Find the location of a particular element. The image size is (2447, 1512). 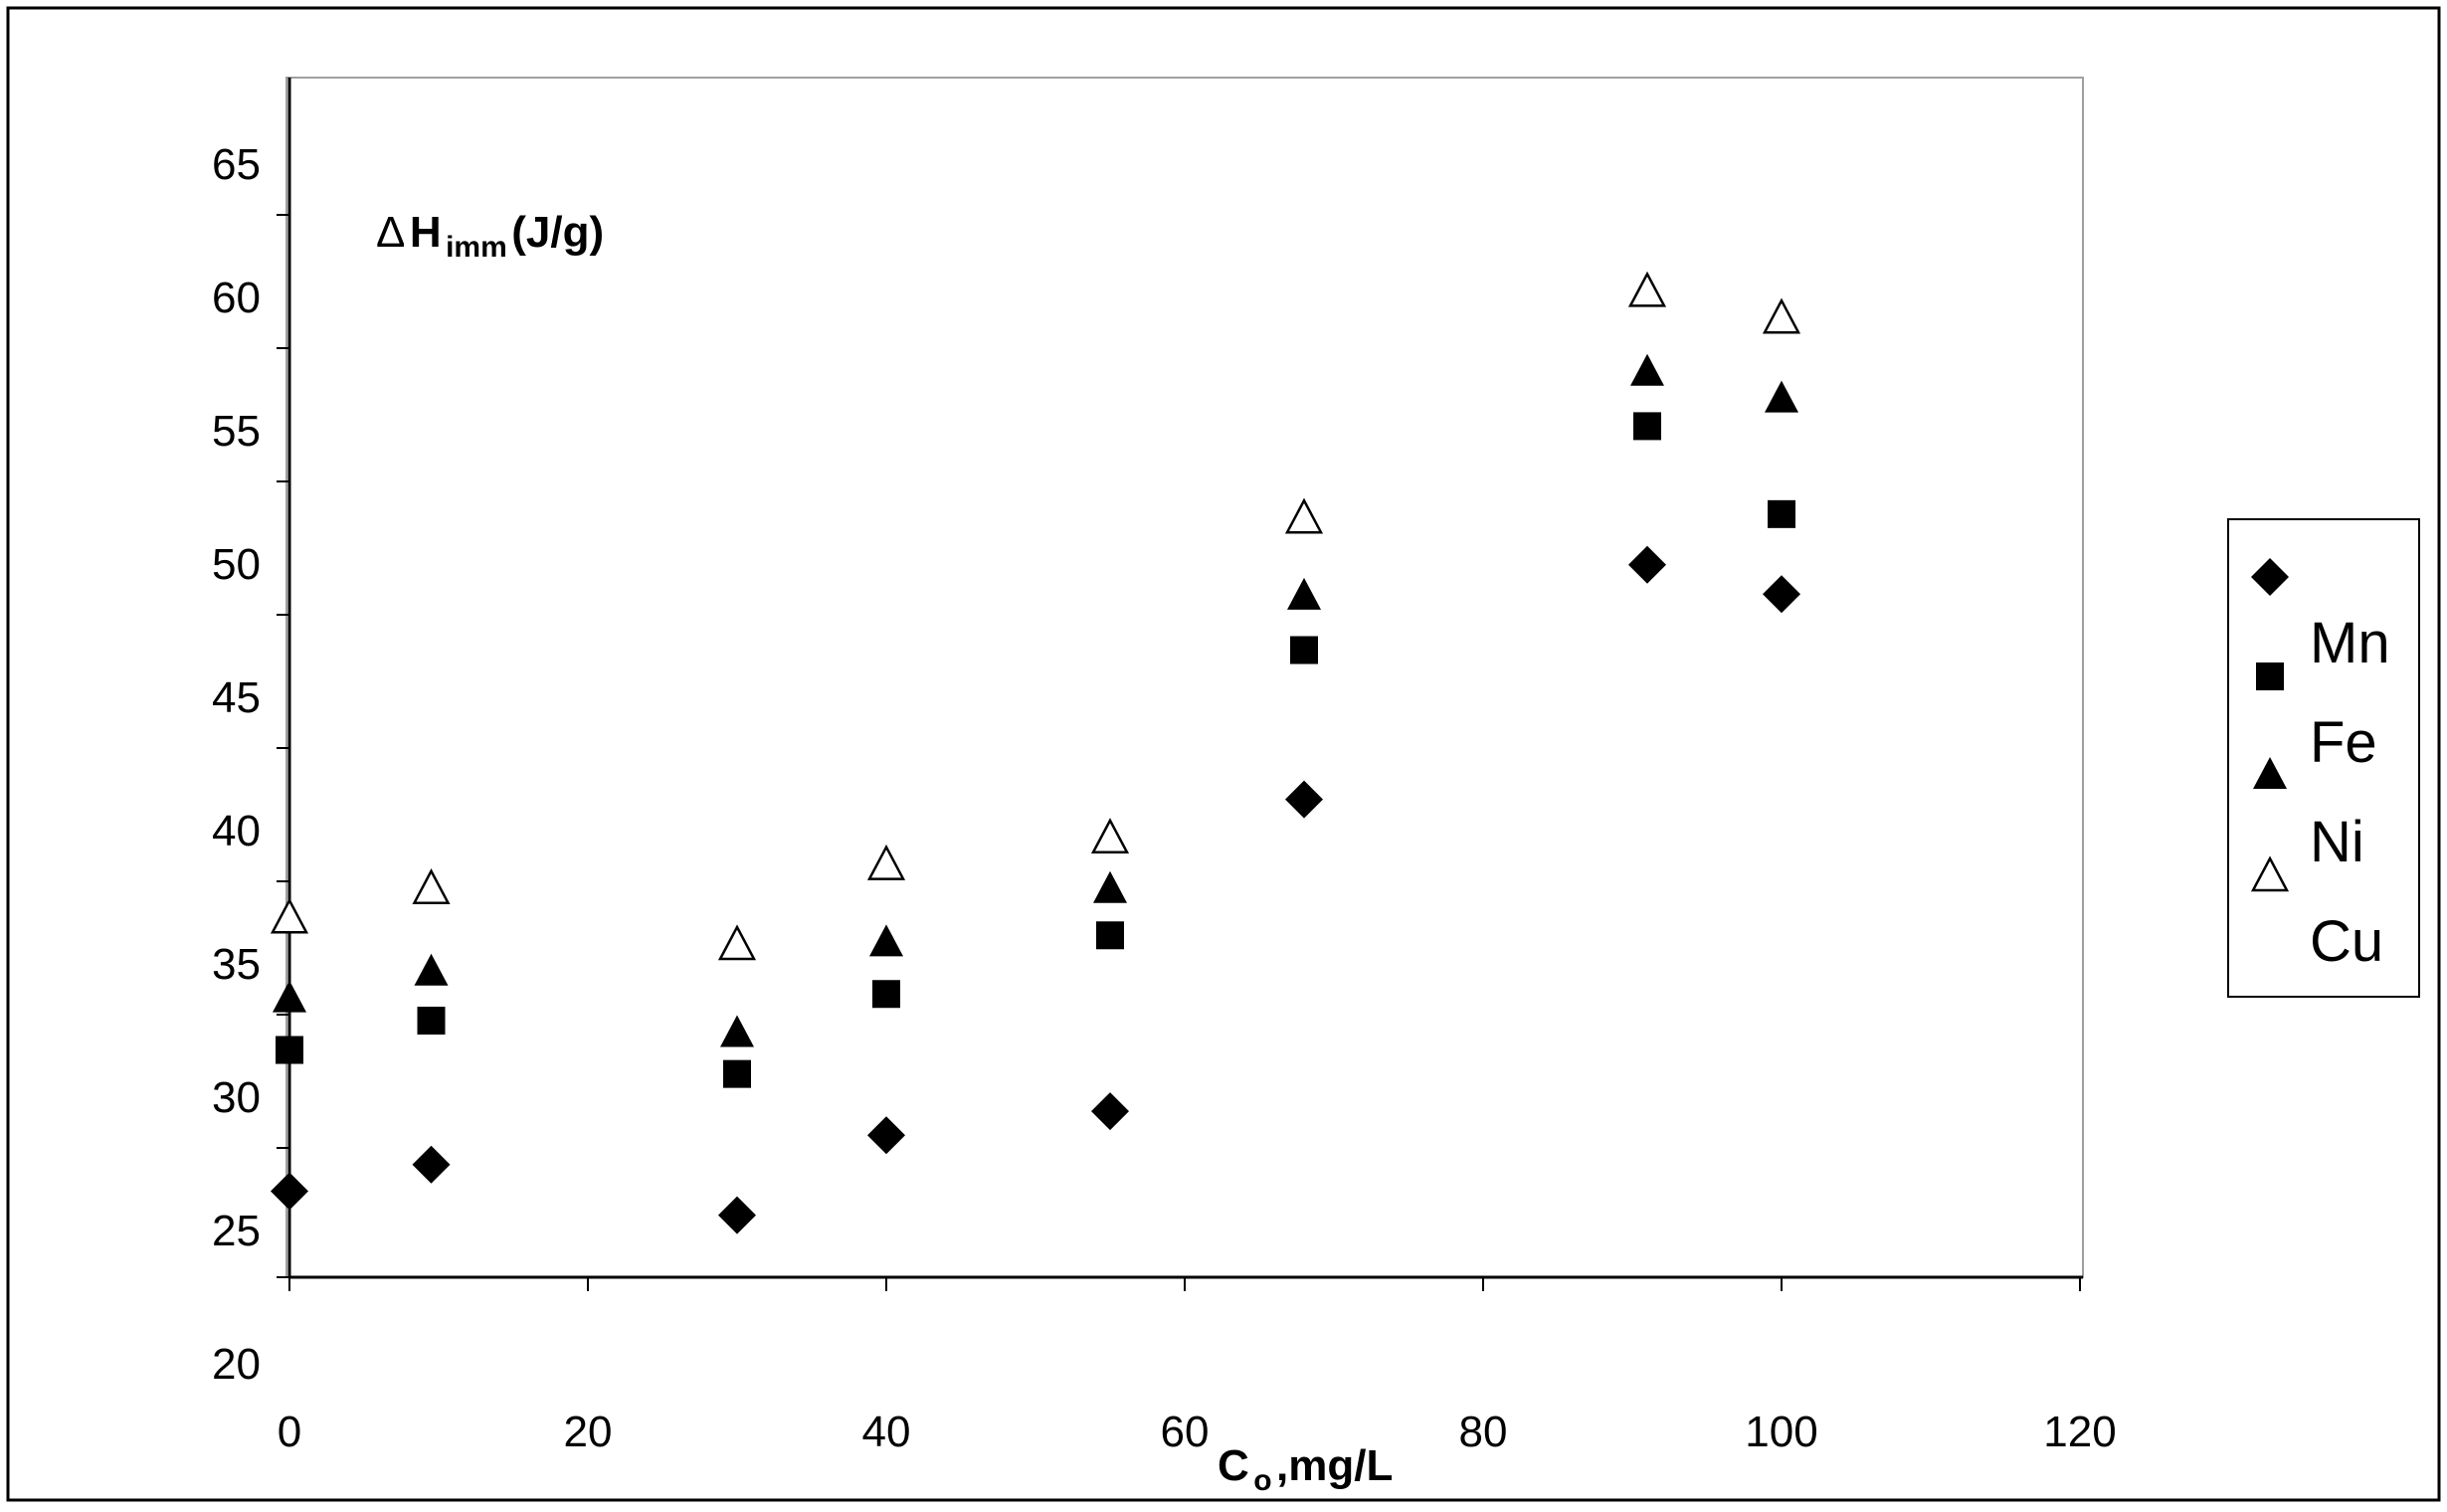

x-axis-label-sub: o is located at coordinates (1262, 1481).